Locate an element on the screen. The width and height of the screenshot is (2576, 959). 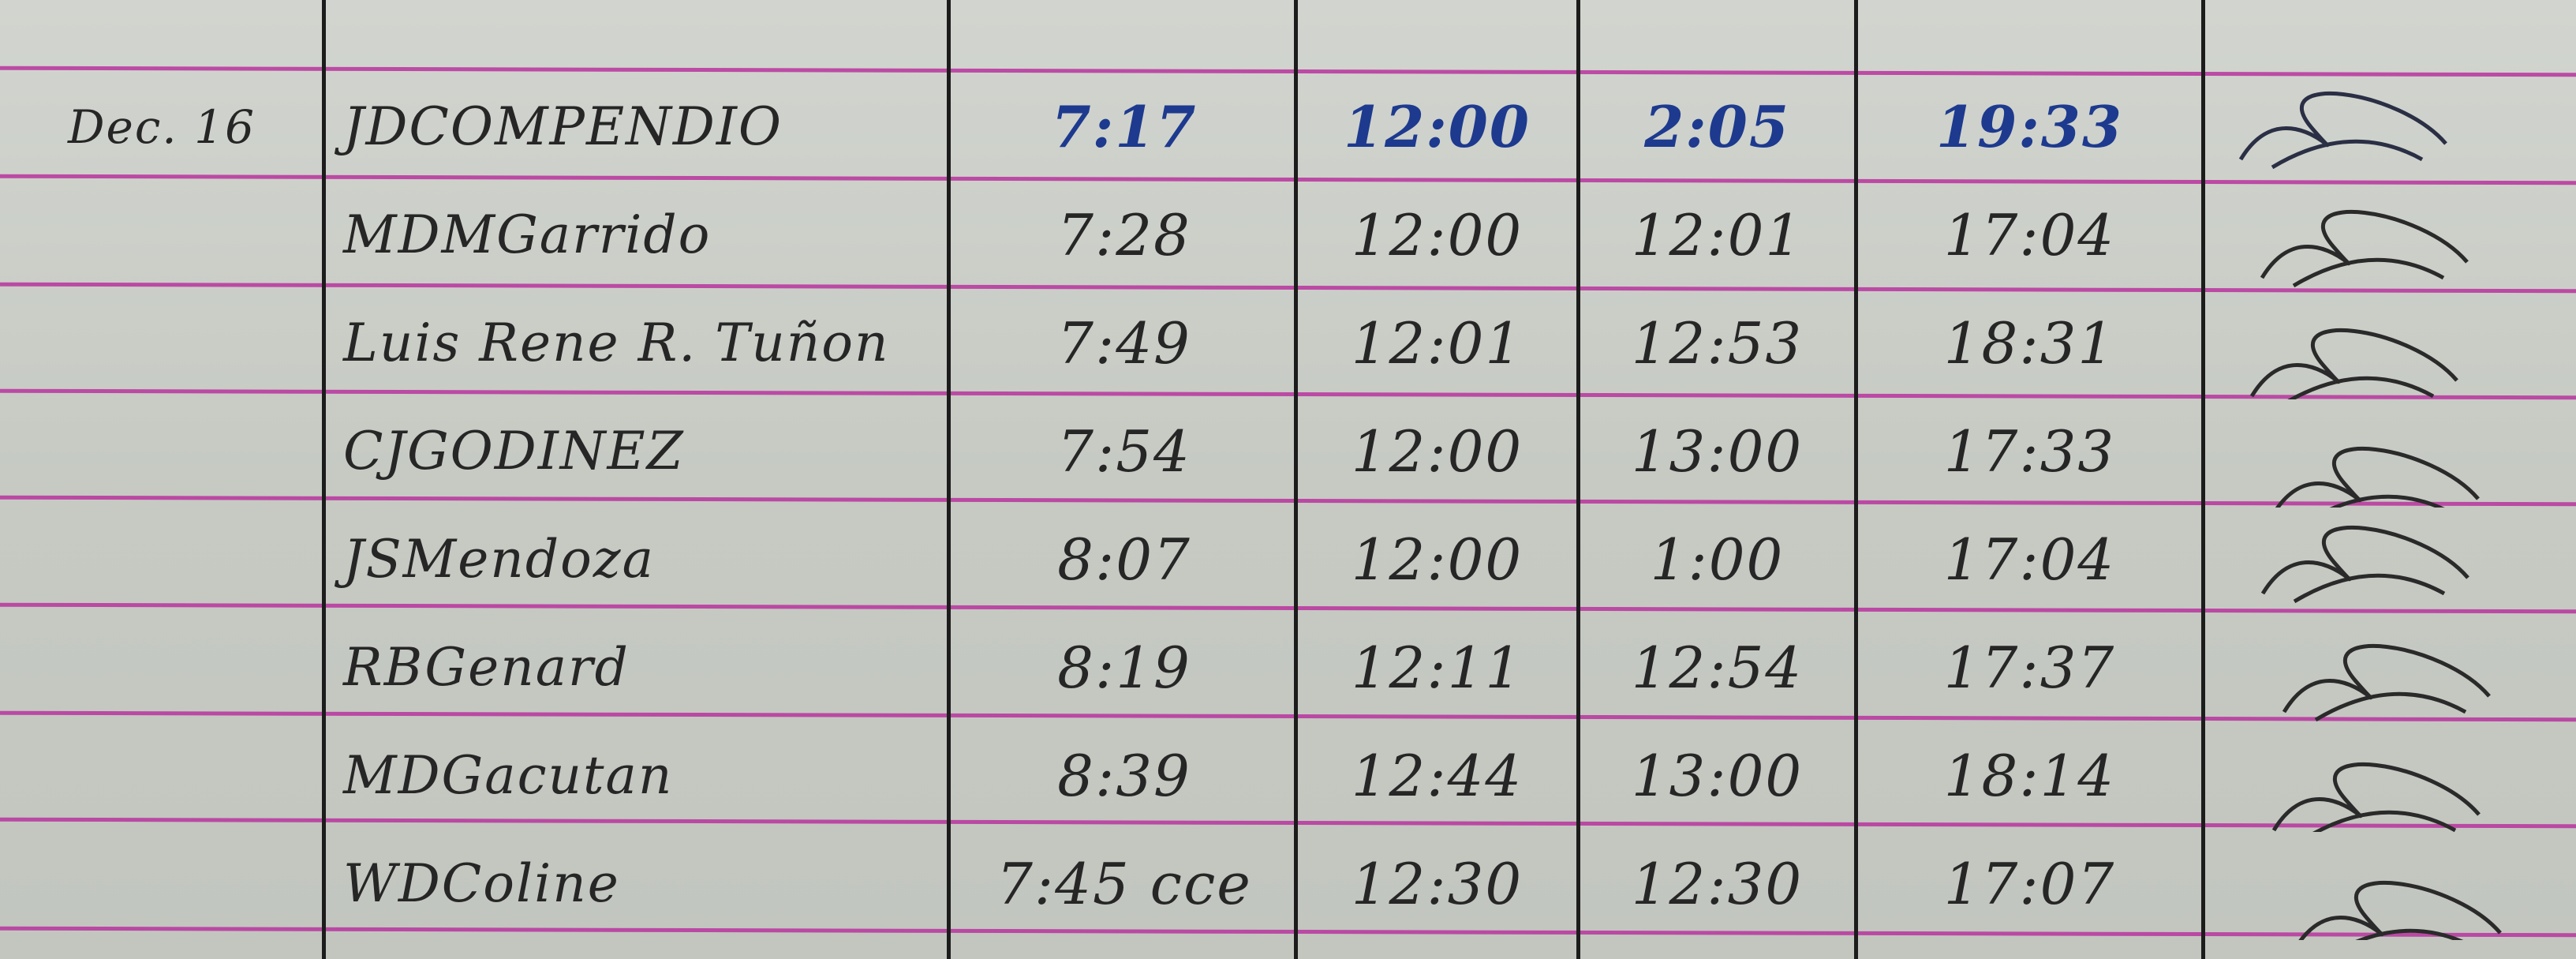
time-in-cell: 7:49 is located at coordinates (1124, 342).